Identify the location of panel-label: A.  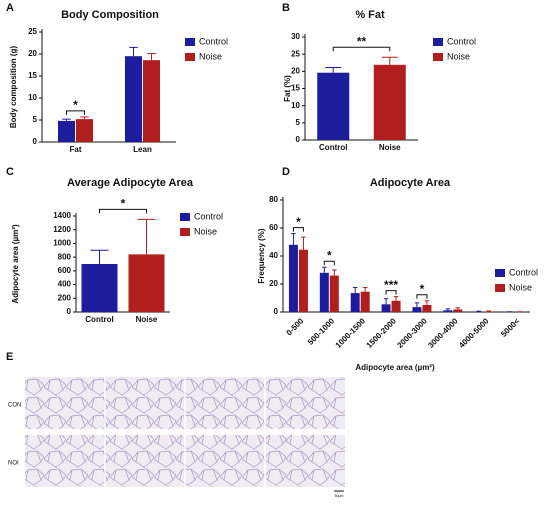
(10, 8).